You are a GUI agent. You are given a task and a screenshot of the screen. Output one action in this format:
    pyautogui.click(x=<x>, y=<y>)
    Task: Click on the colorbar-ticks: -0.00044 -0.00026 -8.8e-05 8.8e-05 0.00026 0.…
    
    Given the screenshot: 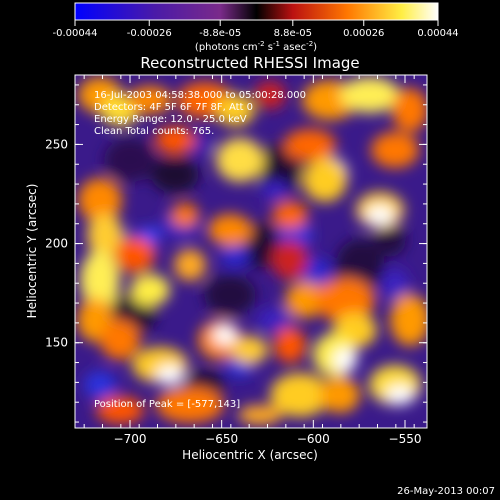 What is the action you would take?
    pyautogui.click(x=256, y=29)
    